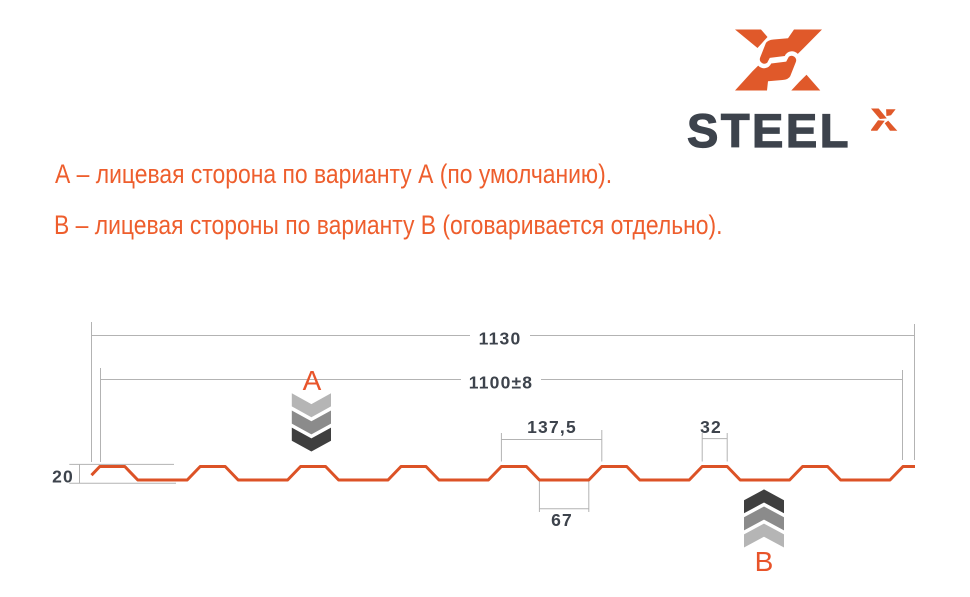 Image resolution: width=970 pixels, height=597 pixels. I want to click on svg-text: 67, so click(562, 520).